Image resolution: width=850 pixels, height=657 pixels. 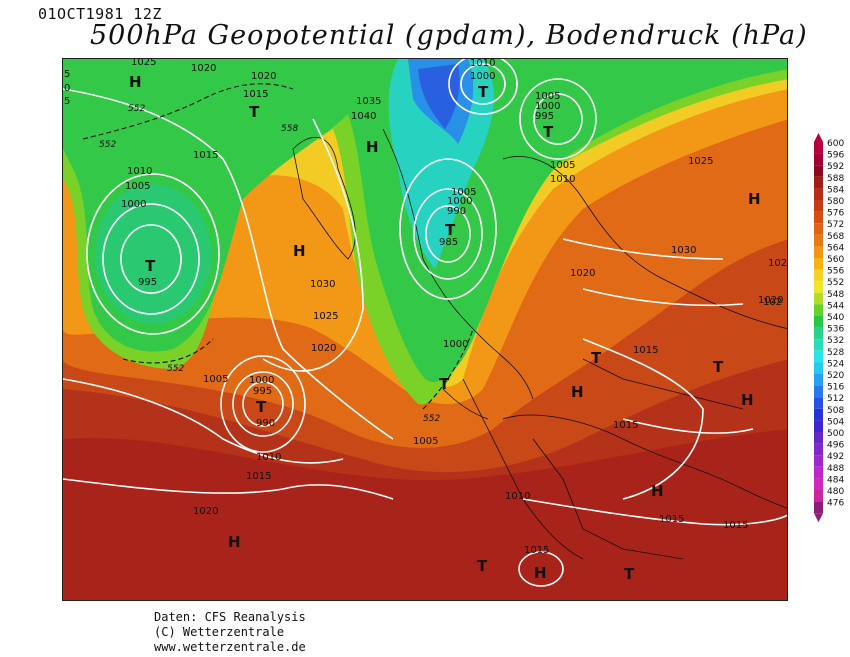 I want to click on legend-label: 484, so click(x=835, y=480).